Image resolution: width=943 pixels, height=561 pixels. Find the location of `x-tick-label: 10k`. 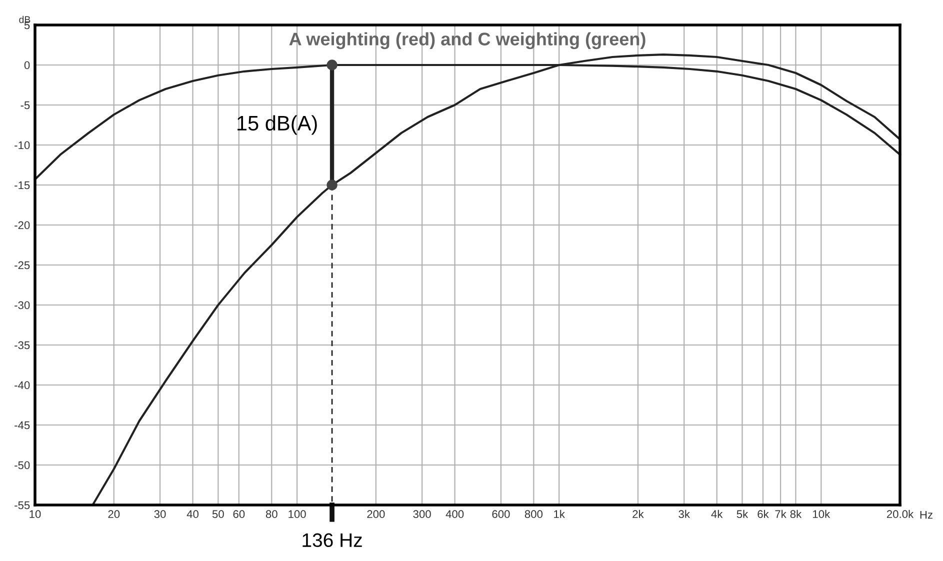

x-tick-label: 10k is located at coordinates (821, 514).